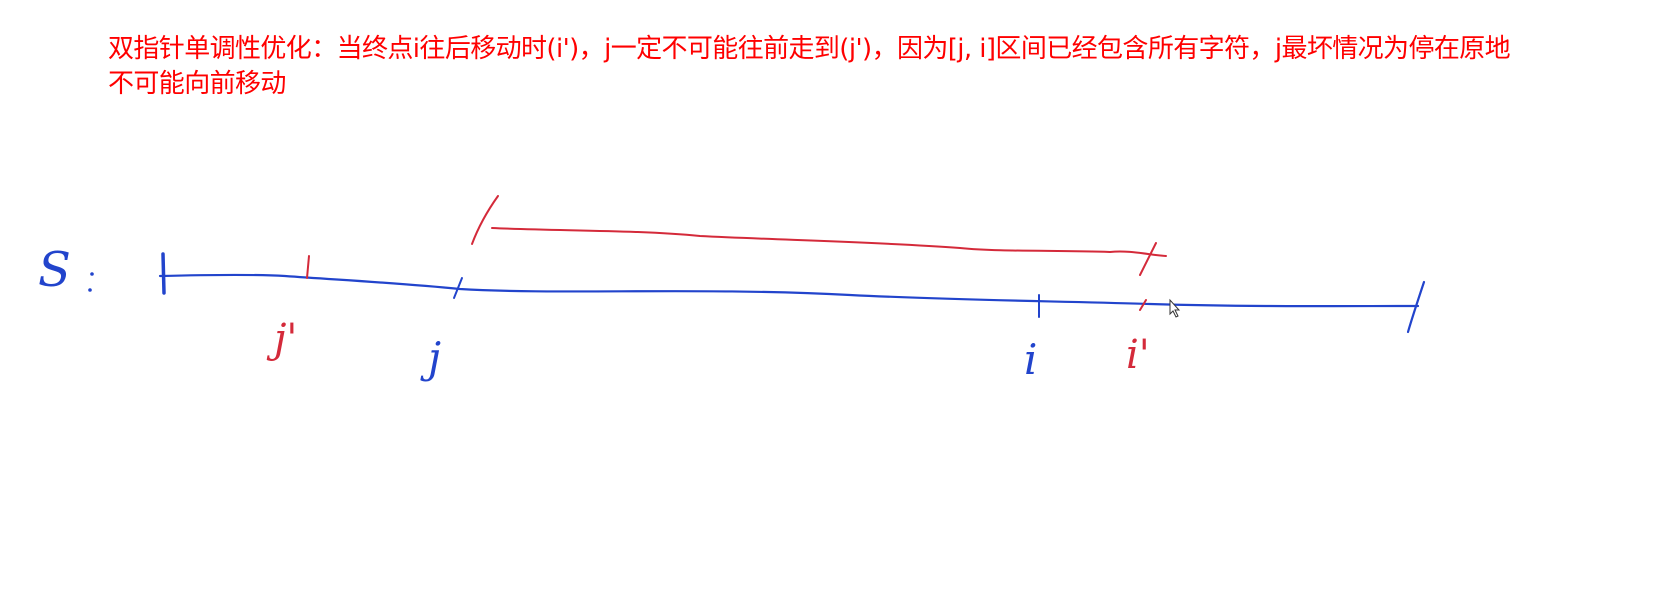  I want to click on string-line, so click(789, 290).